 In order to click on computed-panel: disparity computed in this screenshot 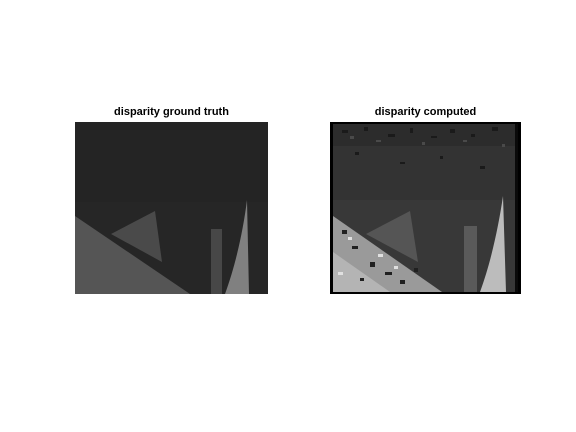, I will do `click(425, 200)`.